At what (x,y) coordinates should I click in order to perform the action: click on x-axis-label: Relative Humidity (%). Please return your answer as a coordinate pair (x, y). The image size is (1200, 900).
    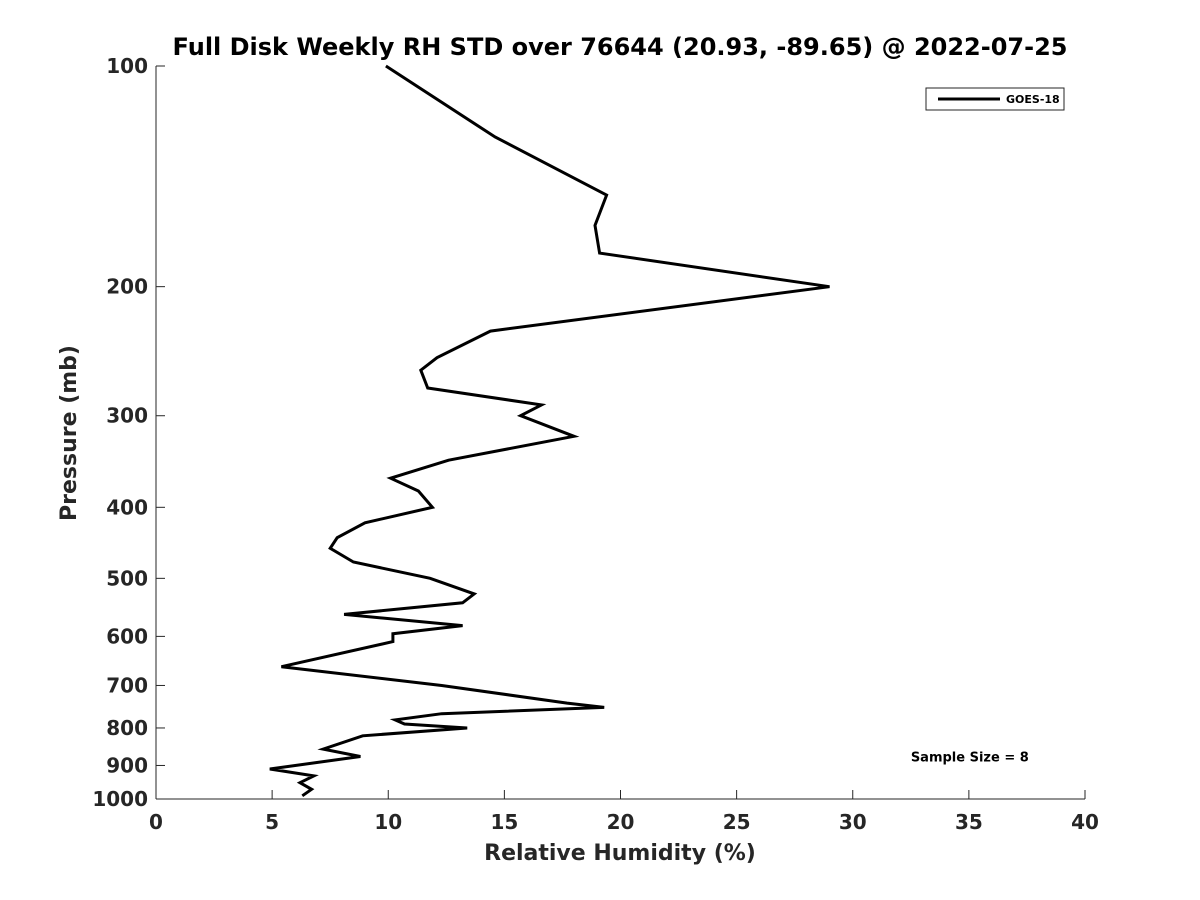
    Looking at the image, I should click on (620, 853).